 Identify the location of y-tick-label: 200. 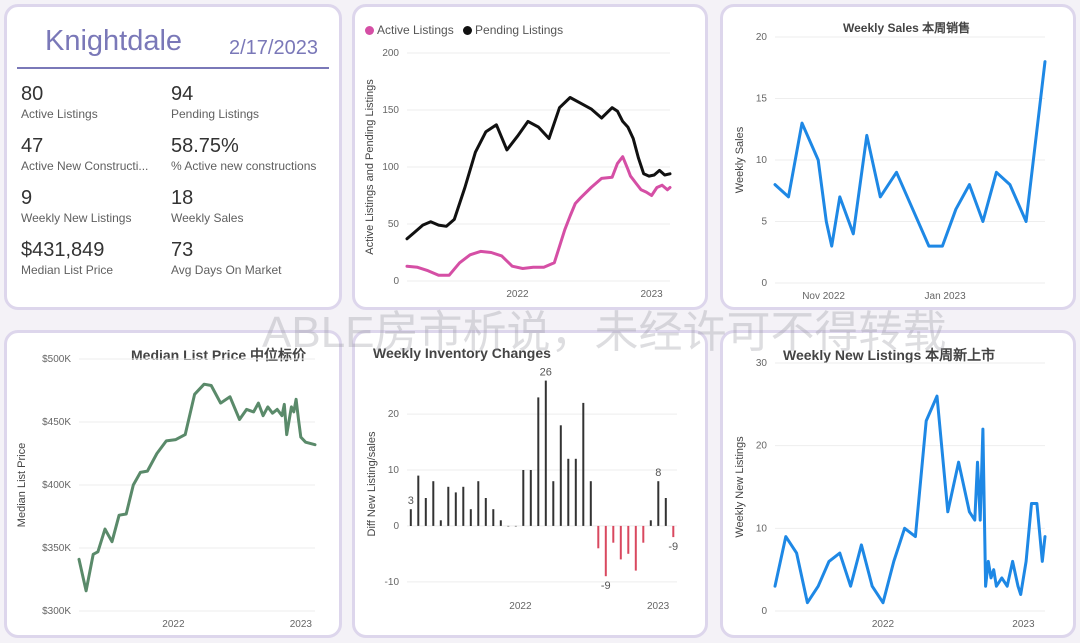
(390, 53).